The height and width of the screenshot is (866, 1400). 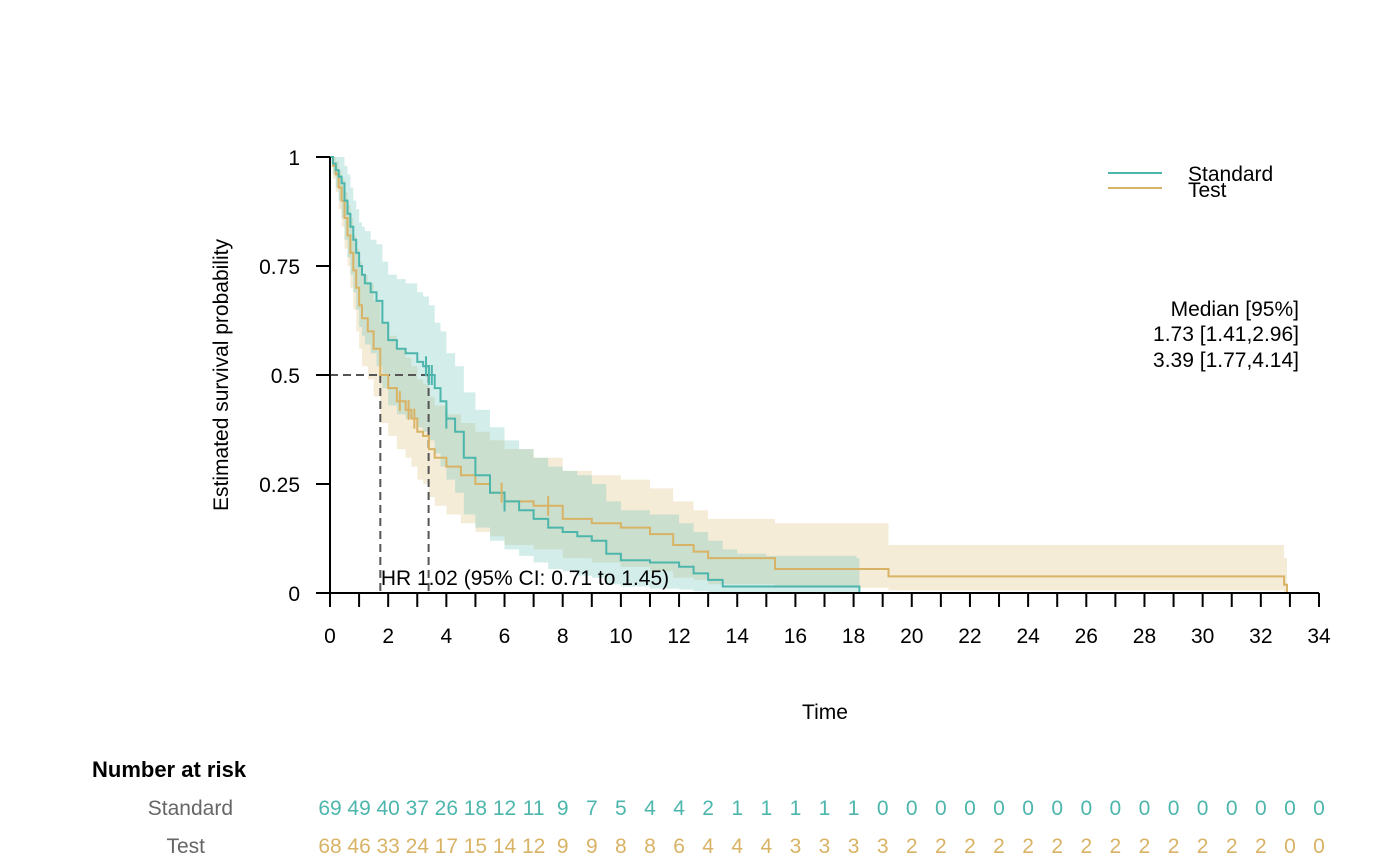 I want to click on y-ticks: 0 0.25 0.5 0.75 1, so click(x=294, y=376).